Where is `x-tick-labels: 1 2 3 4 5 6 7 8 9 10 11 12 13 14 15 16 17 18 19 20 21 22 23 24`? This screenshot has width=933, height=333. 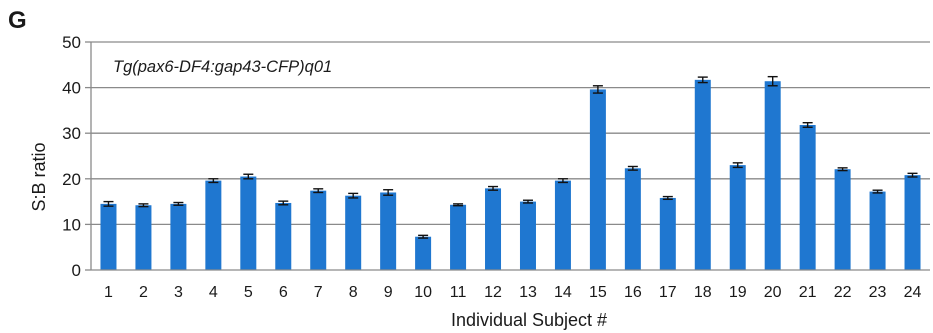
x-tick-labels: 1 2 3 4 5 6 7 8 9 10 11 12 13 14 15 16 17 18 19 20 21 22 23 24 is located at coordinates (512, 292).